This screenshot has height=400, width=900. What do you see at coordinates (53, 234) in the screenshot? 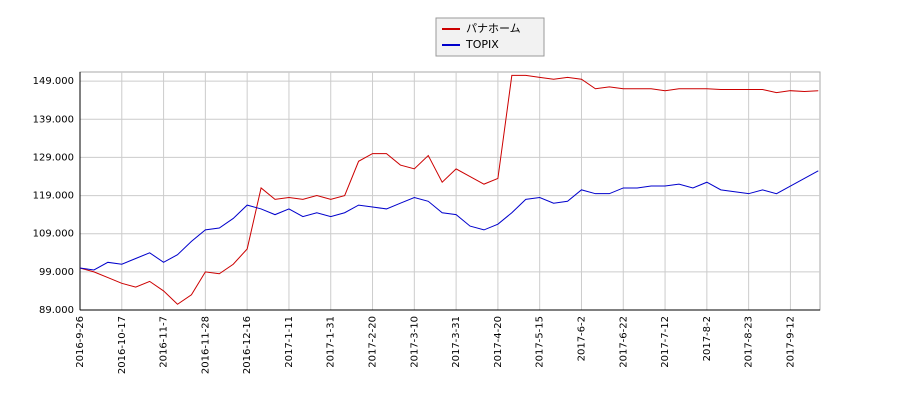
I see `y-tick-label: 109.000` at bounding box center [53, 234].